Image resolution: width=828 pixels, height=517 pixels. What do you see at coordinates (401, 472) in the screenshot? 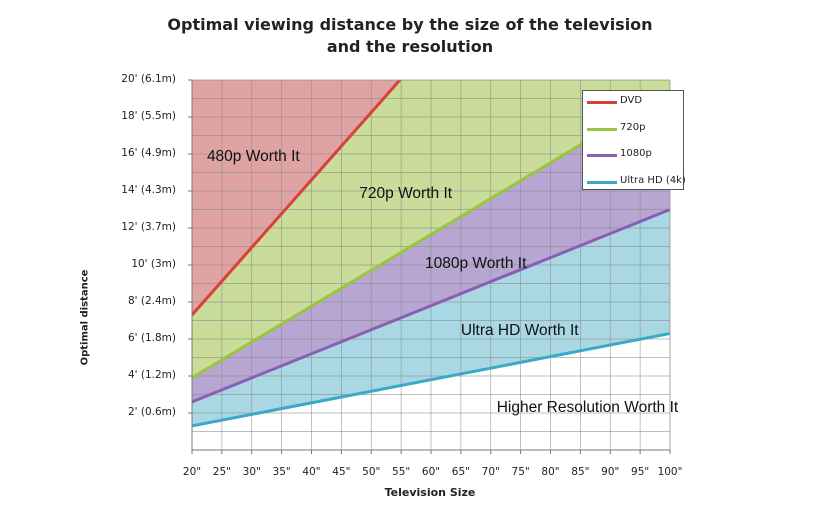
I see `x-tick-label: 55"` at bounding box center [401, 472].